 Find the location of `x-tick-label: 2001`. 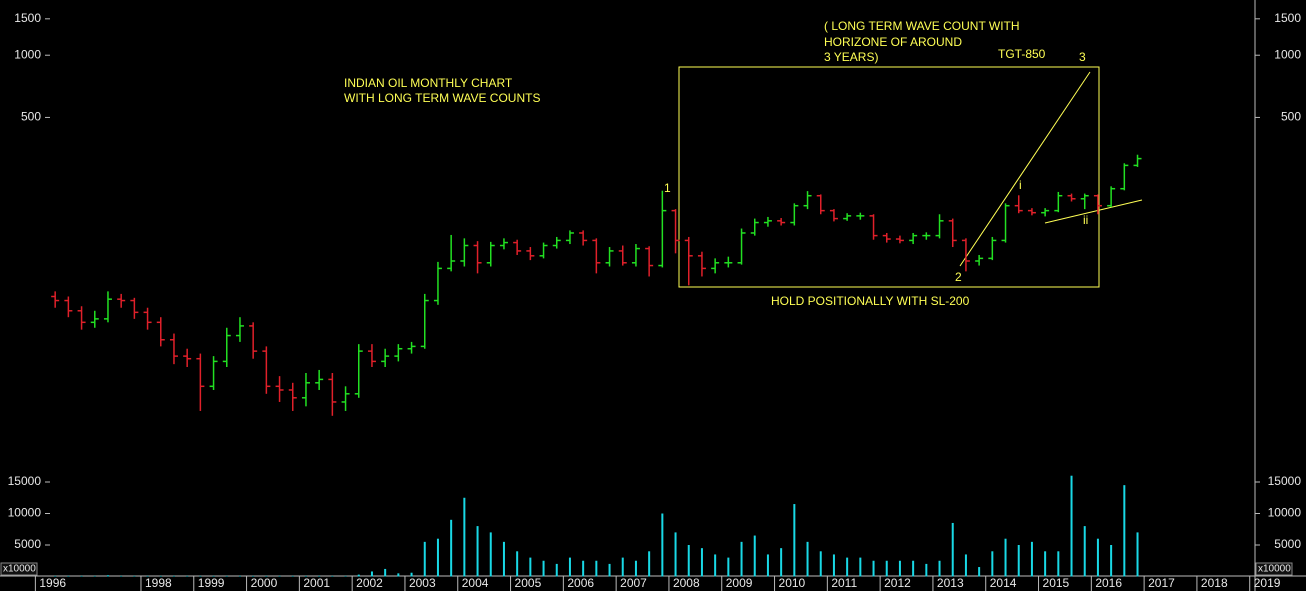

x-tick-label: 2001 is located at coordinates (316, 583).